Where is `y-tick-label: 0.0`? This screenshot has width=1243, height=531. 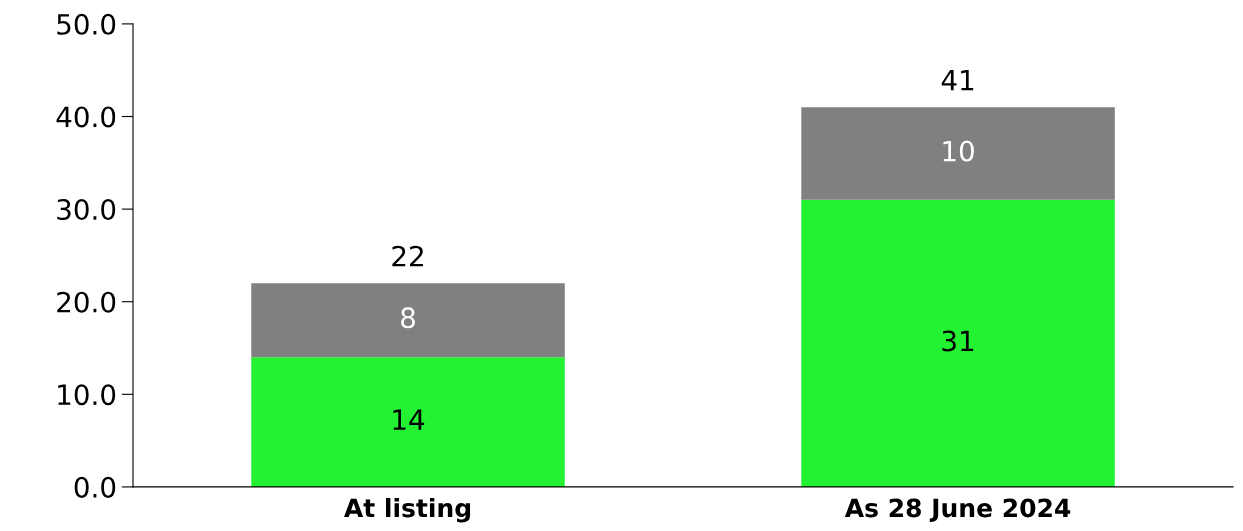
y-tick-label: 0.0 is located at coordinates (95, 487).